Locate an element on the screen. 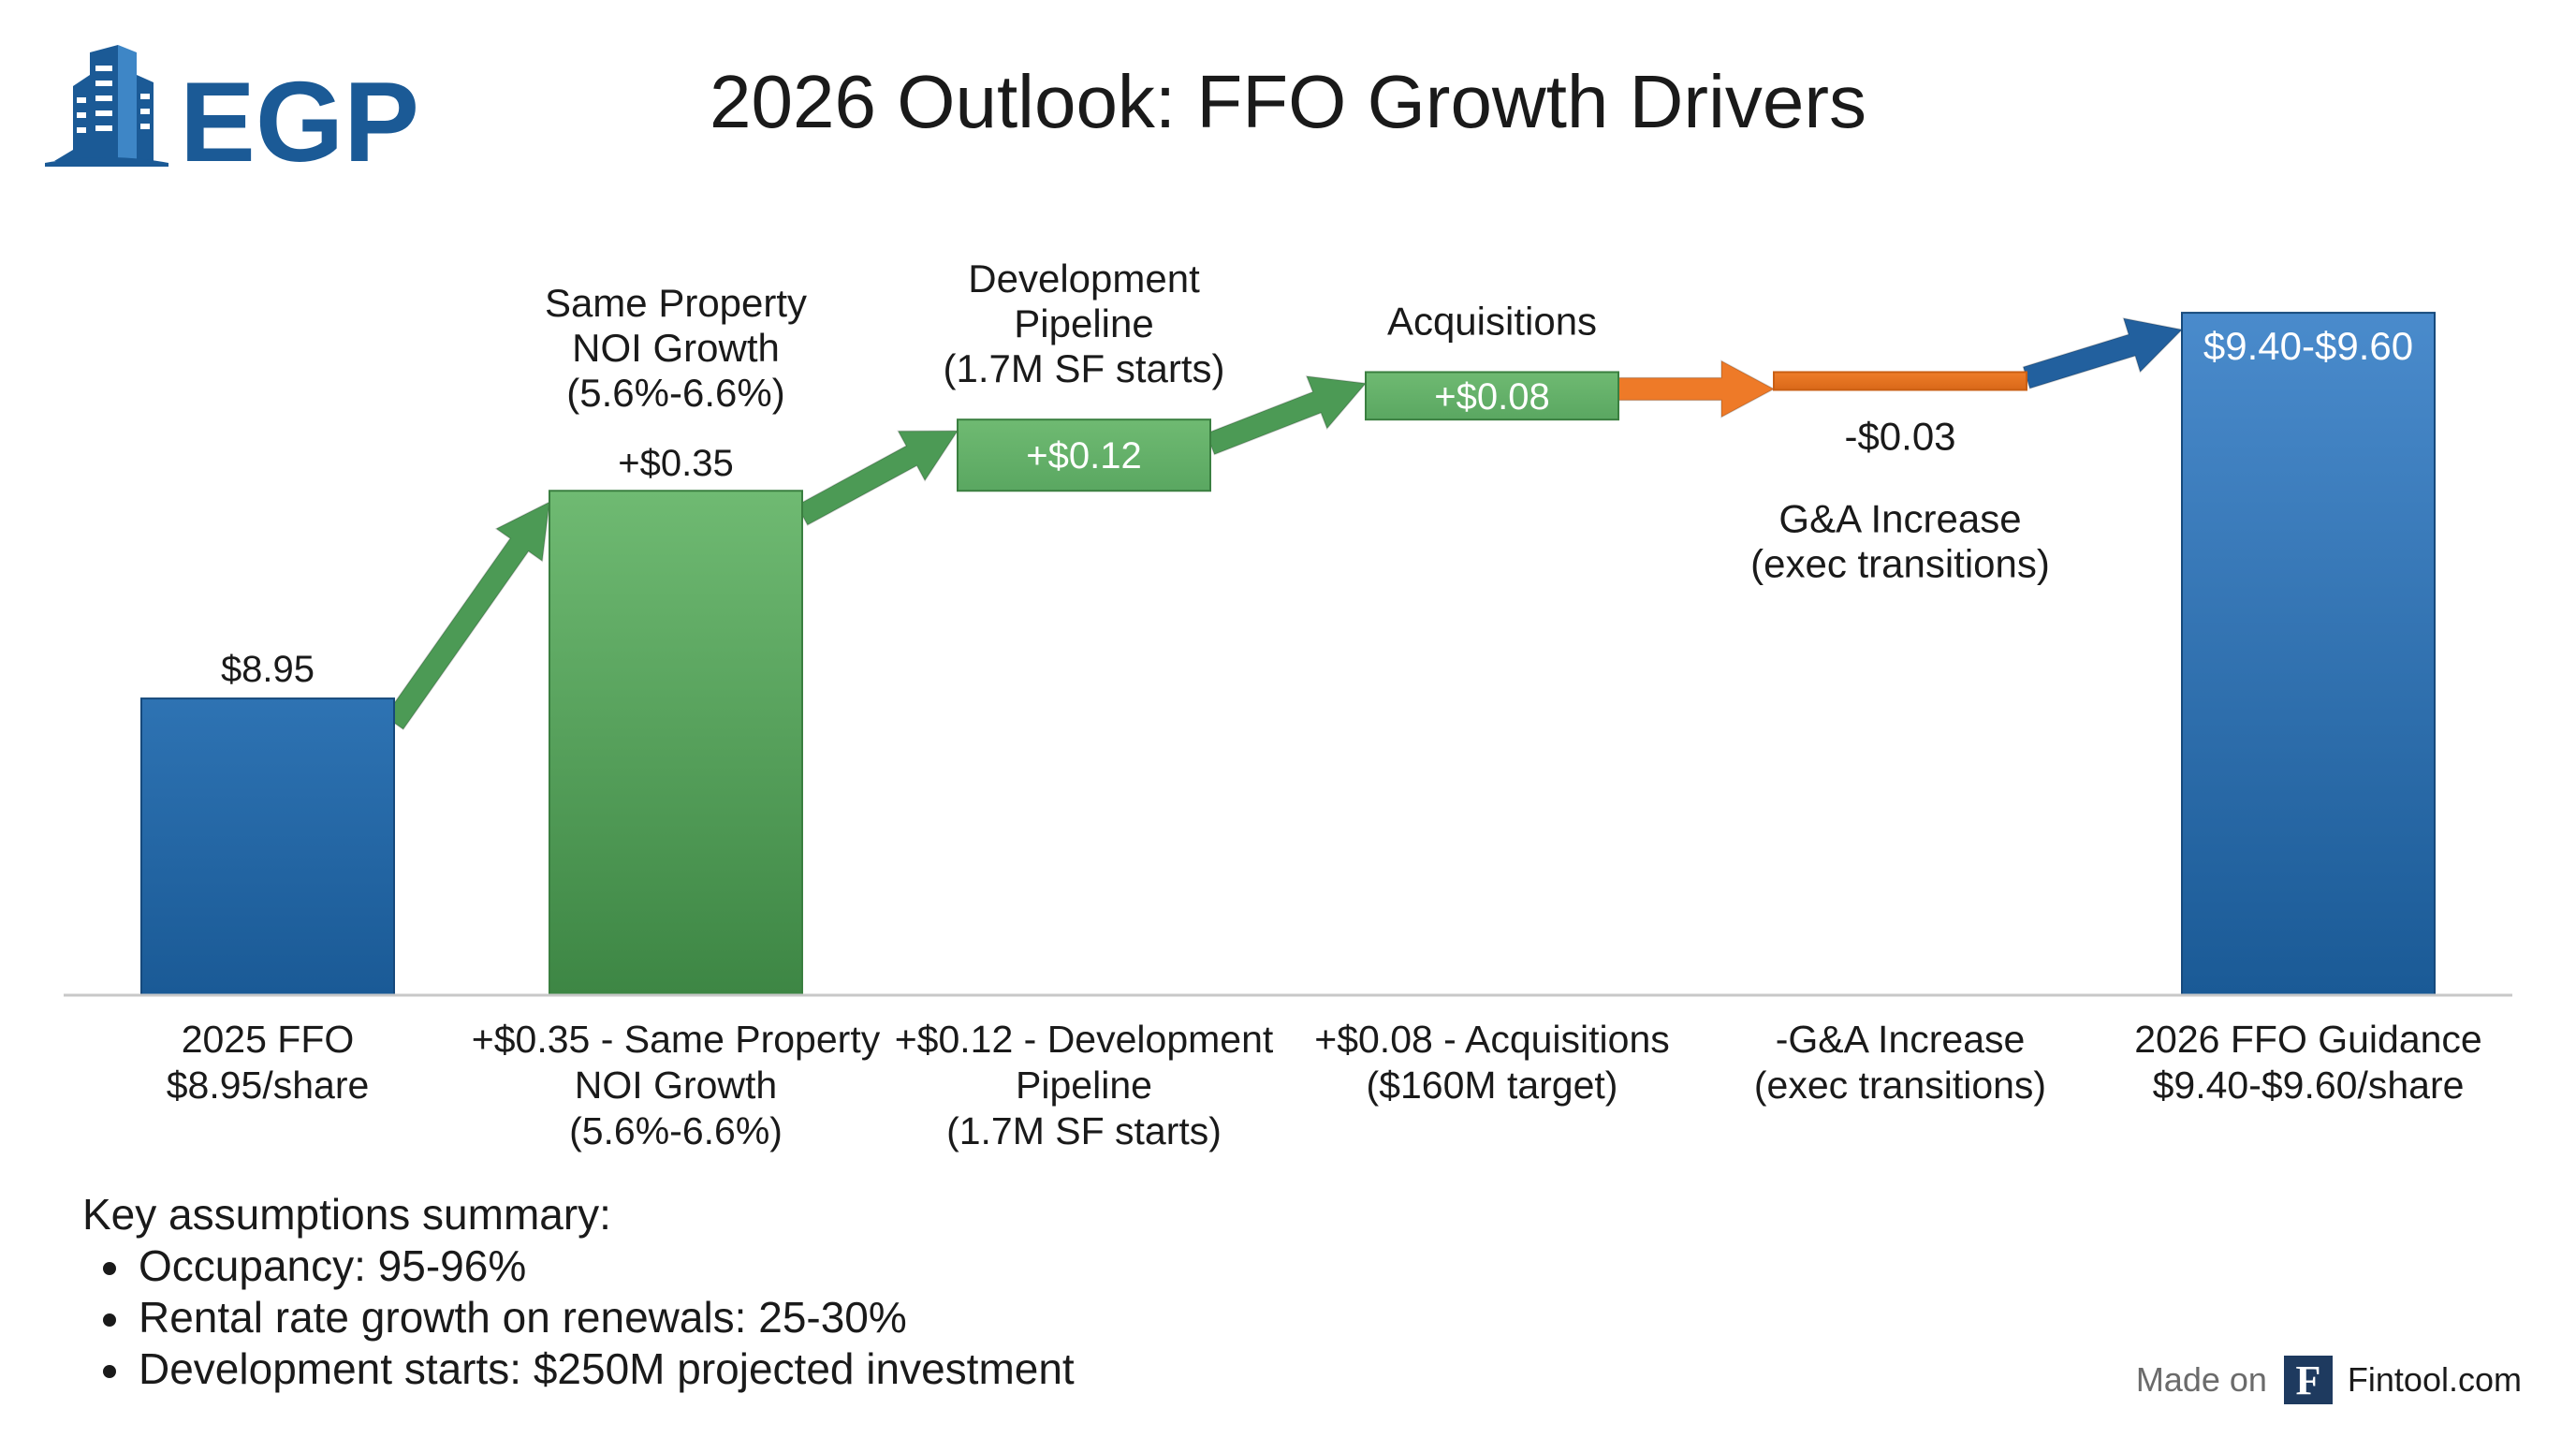 Image resolution: width=2576 pixels, height=1438 pixels. category-label-same-property-noi-line-3: (5.6%-6.6%) is located at coordinates (676, 1130).